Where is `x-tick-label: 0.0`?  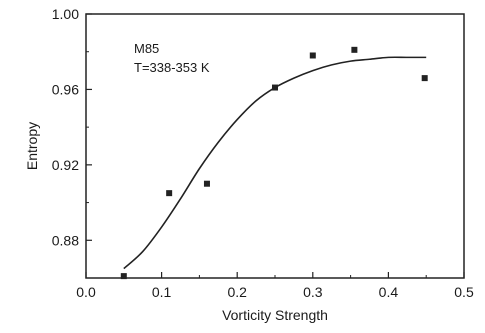 x-tick-label: 0.0 is located at coordinates (86, 292).